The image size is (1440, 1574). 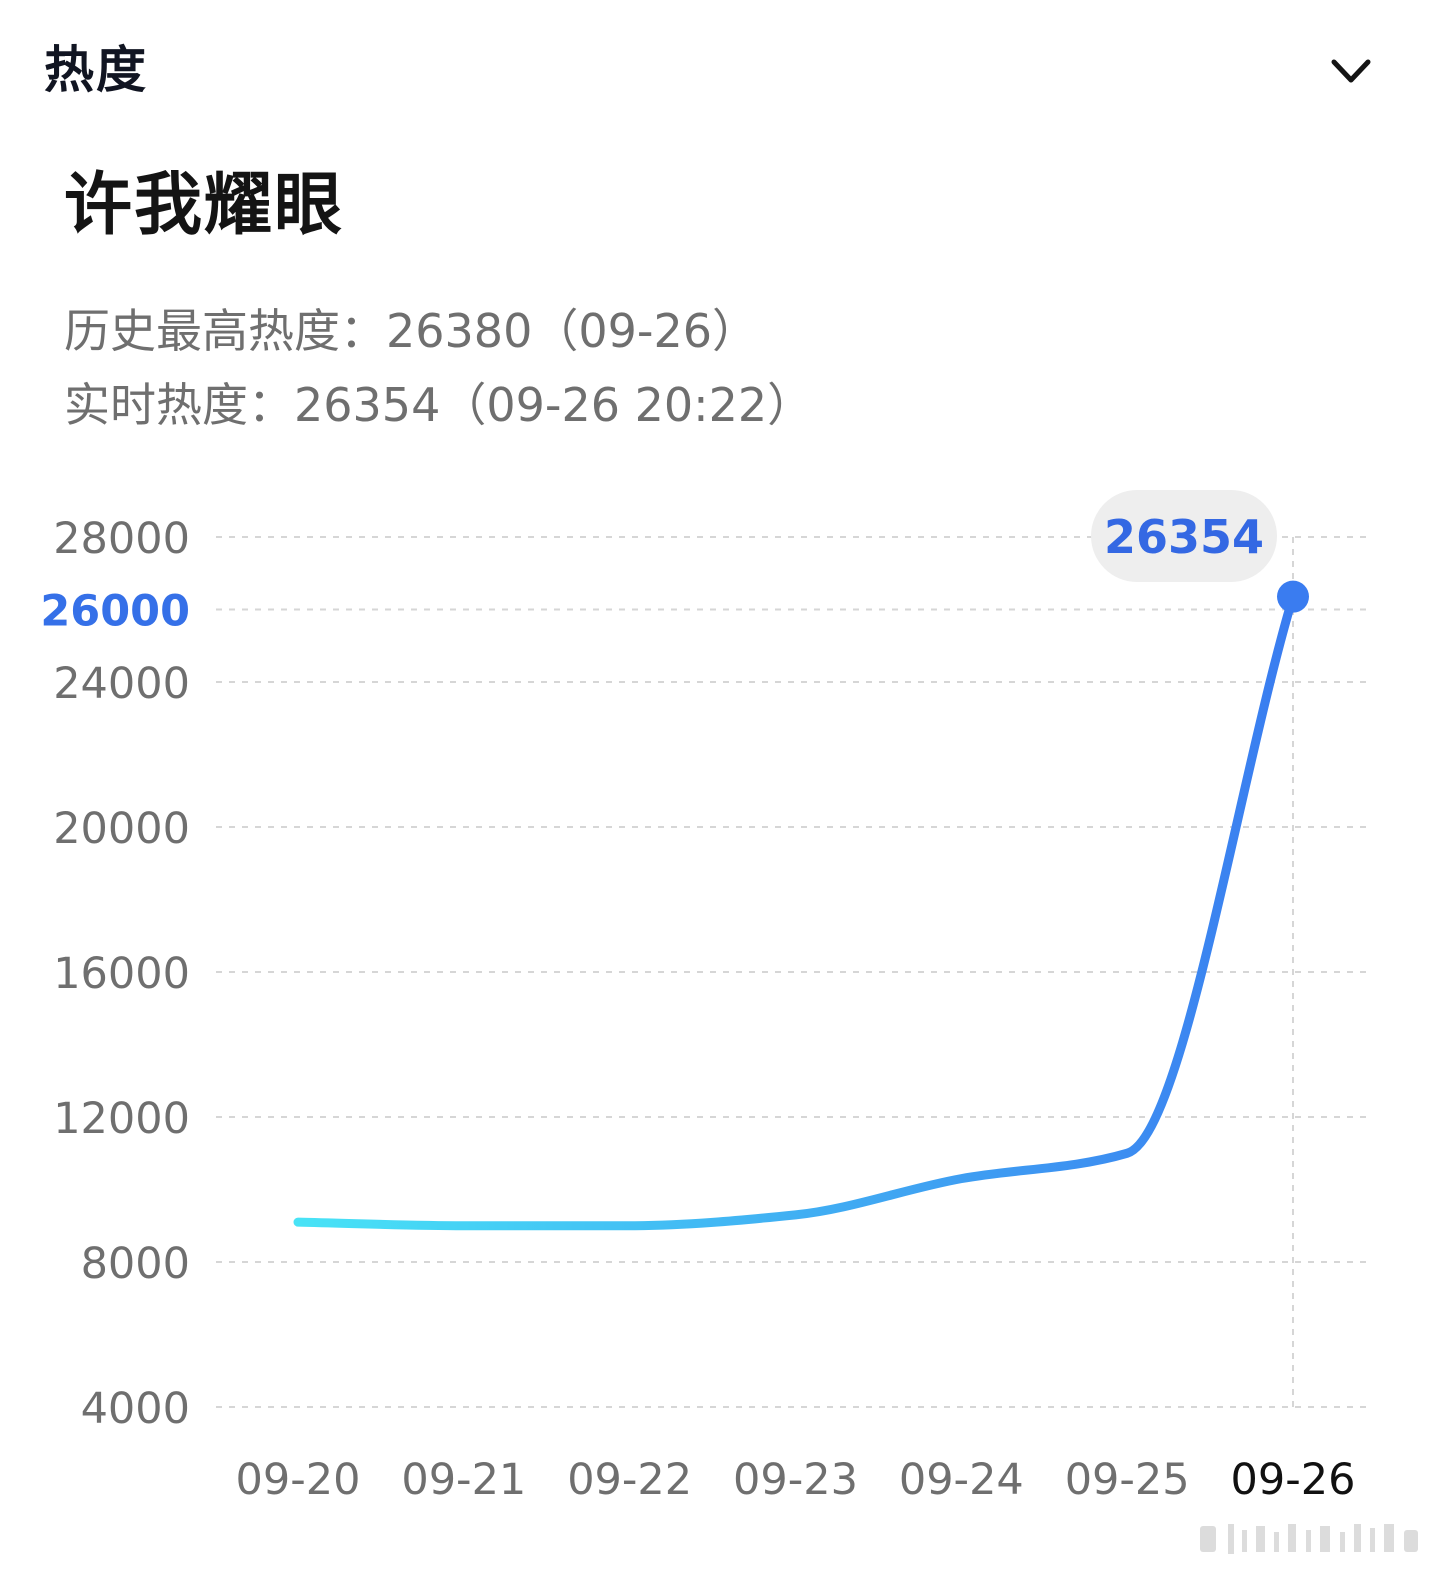 I want to click on y-axis-ticks: 4000 8000 12000 16000 20000 24000 26000 28000, so click(x=115, y=974).